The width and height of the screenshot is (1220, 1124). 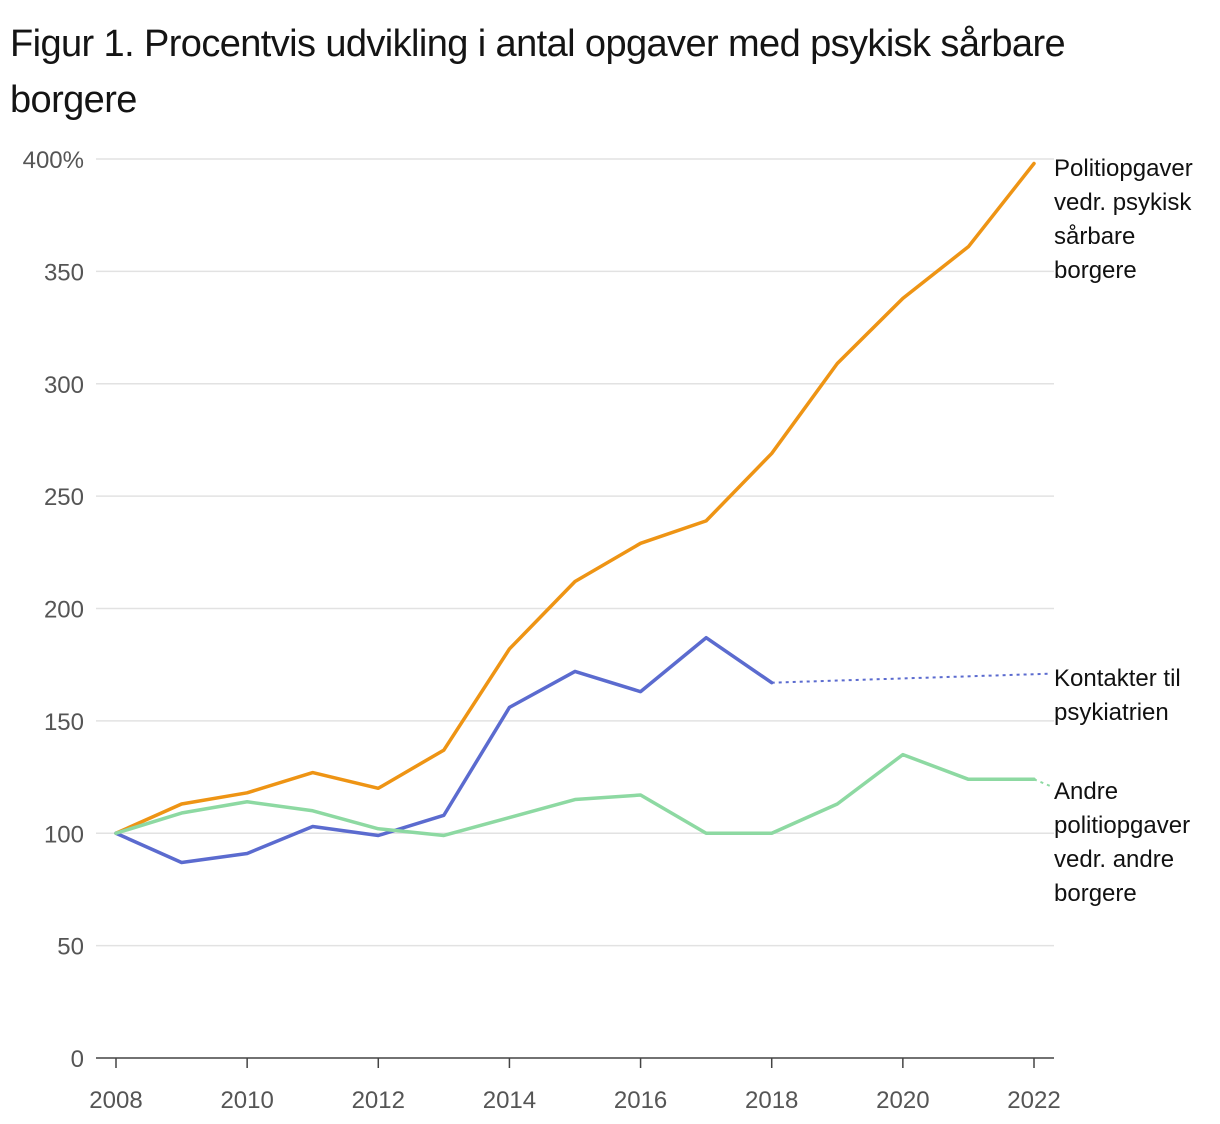 I want to click on series-label-line: vedr. psykisk, so click(x=1123, y=202).